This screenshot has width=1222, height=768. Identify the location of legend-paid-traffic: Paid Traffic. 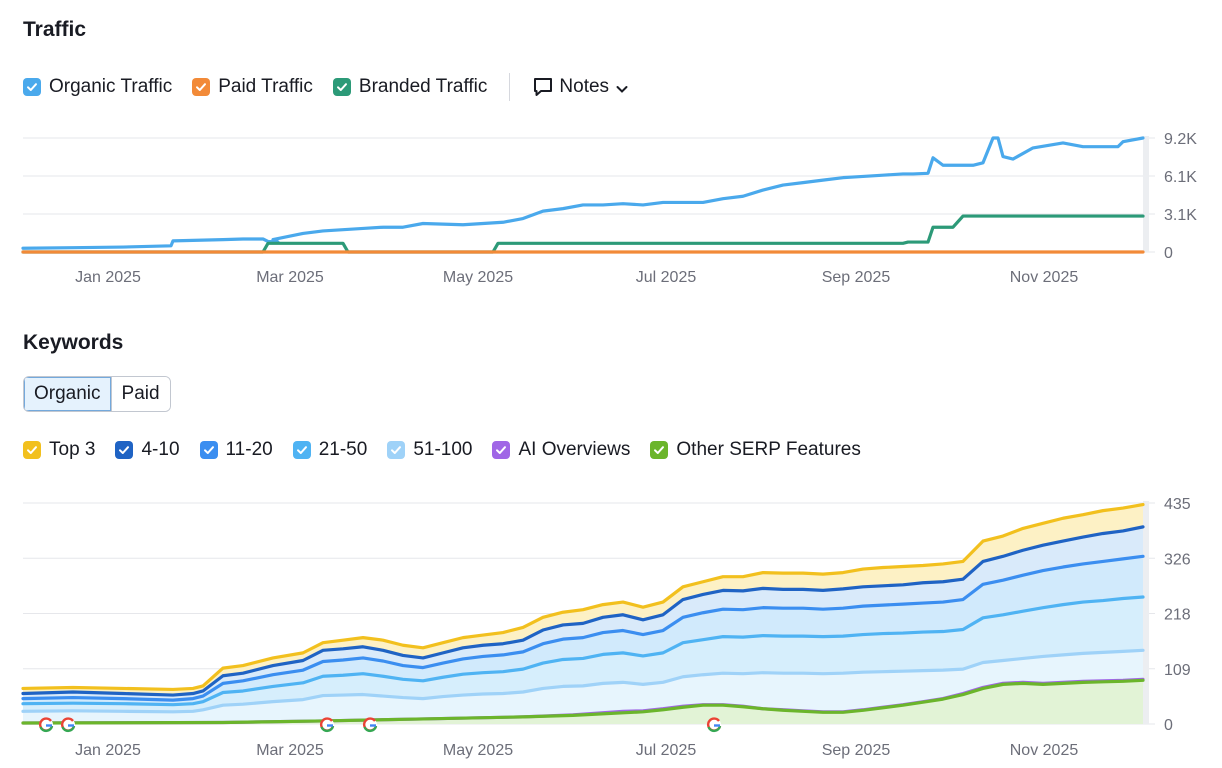
(252, 87).